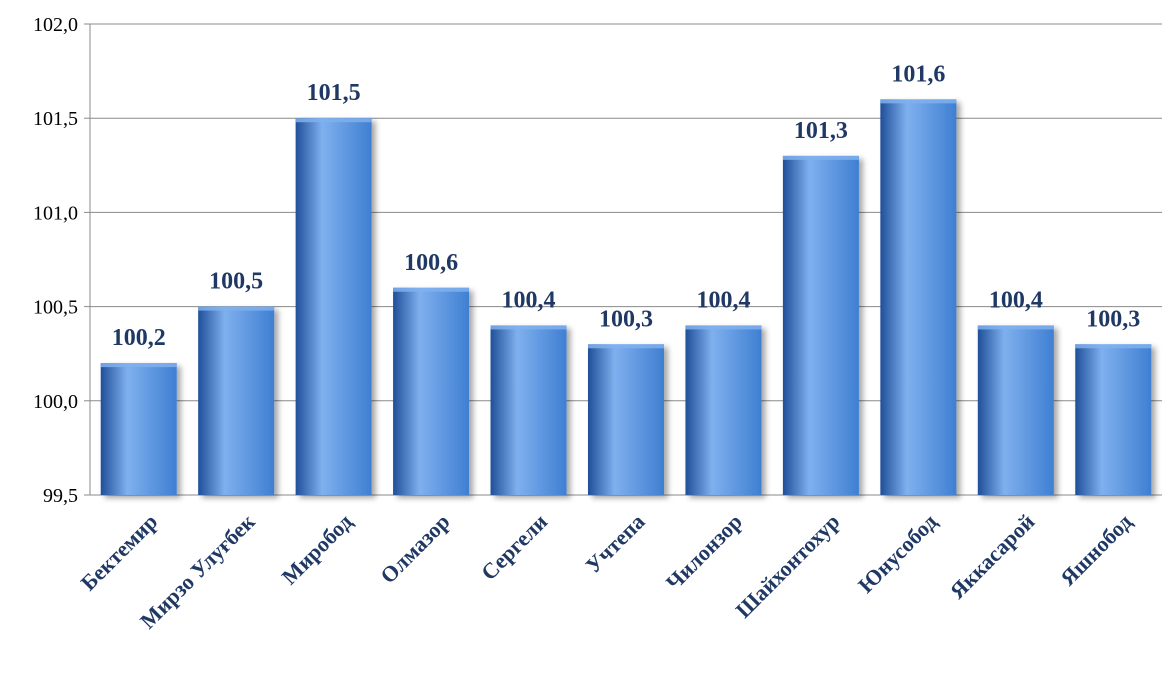 The height and width of the screenshot is (675, 1165). What do you see at coordinates (897, 553) in the screenshot?
I see `category-label: Юнусобод` at bounding box center [897, 553].